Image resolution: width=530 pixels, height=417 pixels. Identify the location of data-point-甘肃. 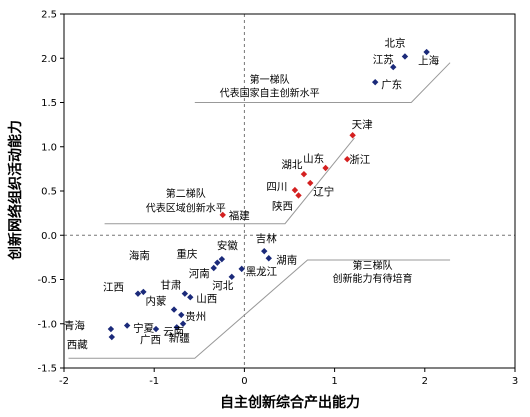
(185, 293).